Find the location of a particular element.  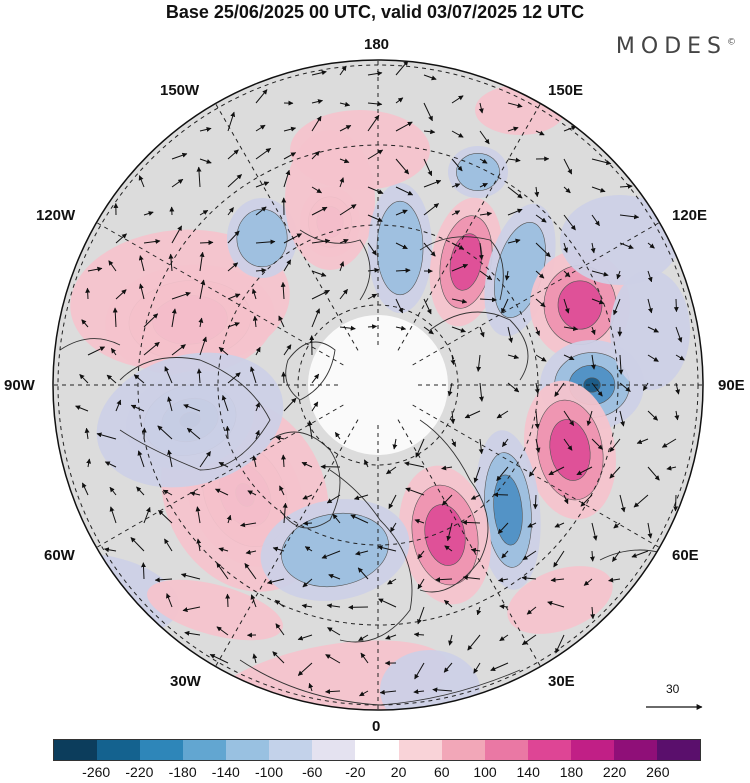

colorbar-tick-label: -180 is located at coordinates (182, 772).